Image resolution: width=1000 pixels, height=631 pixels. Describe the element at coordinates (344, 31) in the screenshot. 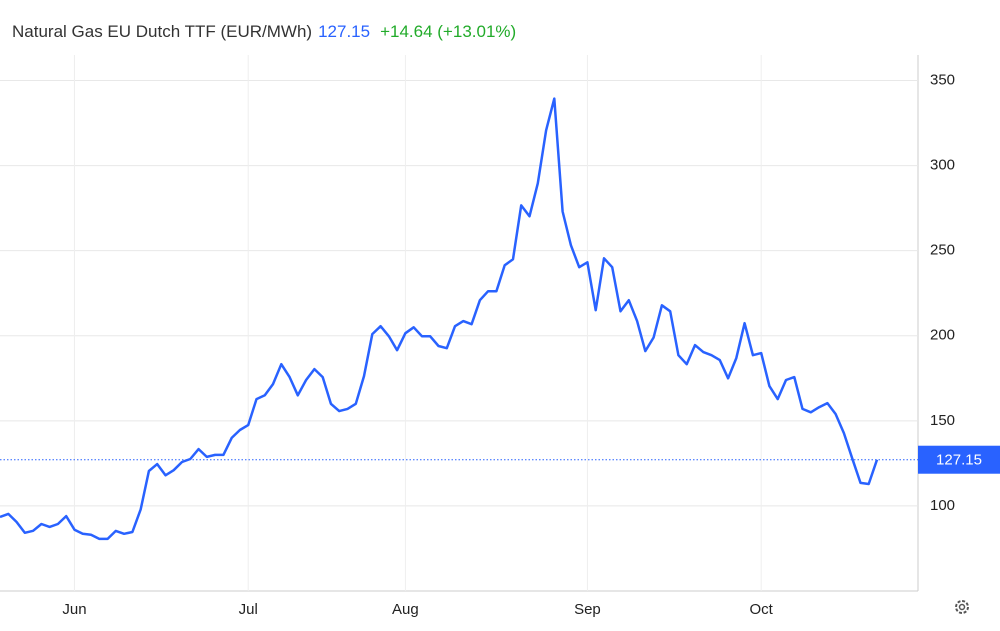

I see `price: 127.15` at that location.